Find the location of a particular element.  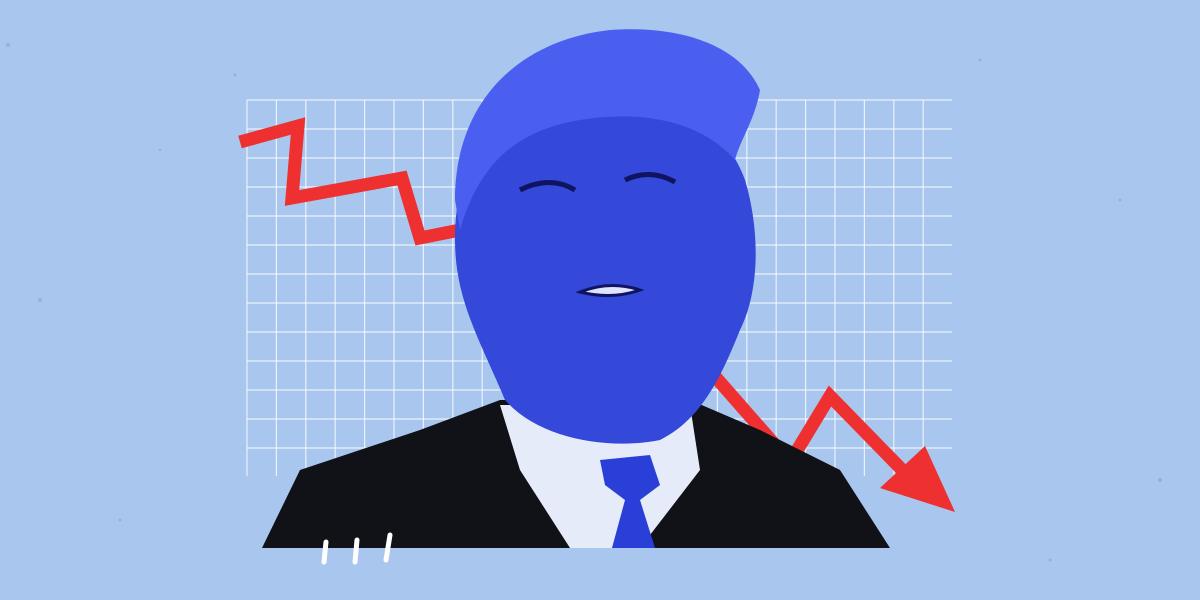

eye-left is located at coordinates (547, 186).